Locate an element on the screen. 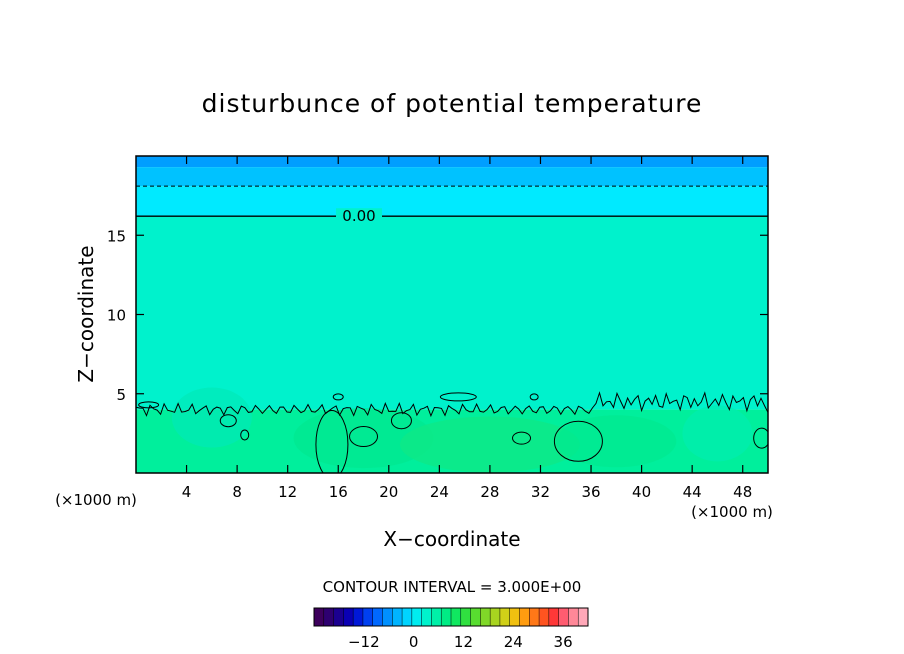  positive-contour-line is located at coordinates (452, 404).